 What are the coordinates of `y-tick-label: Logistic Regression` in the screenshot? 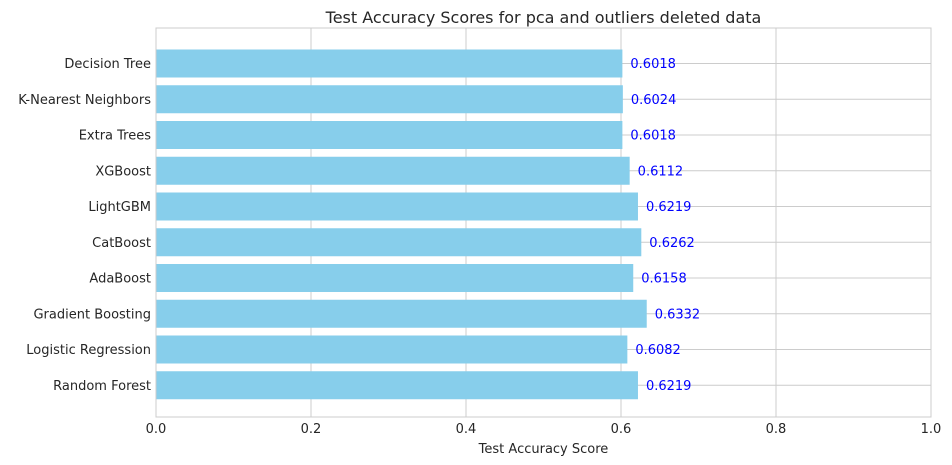 It's located at (88, 350).